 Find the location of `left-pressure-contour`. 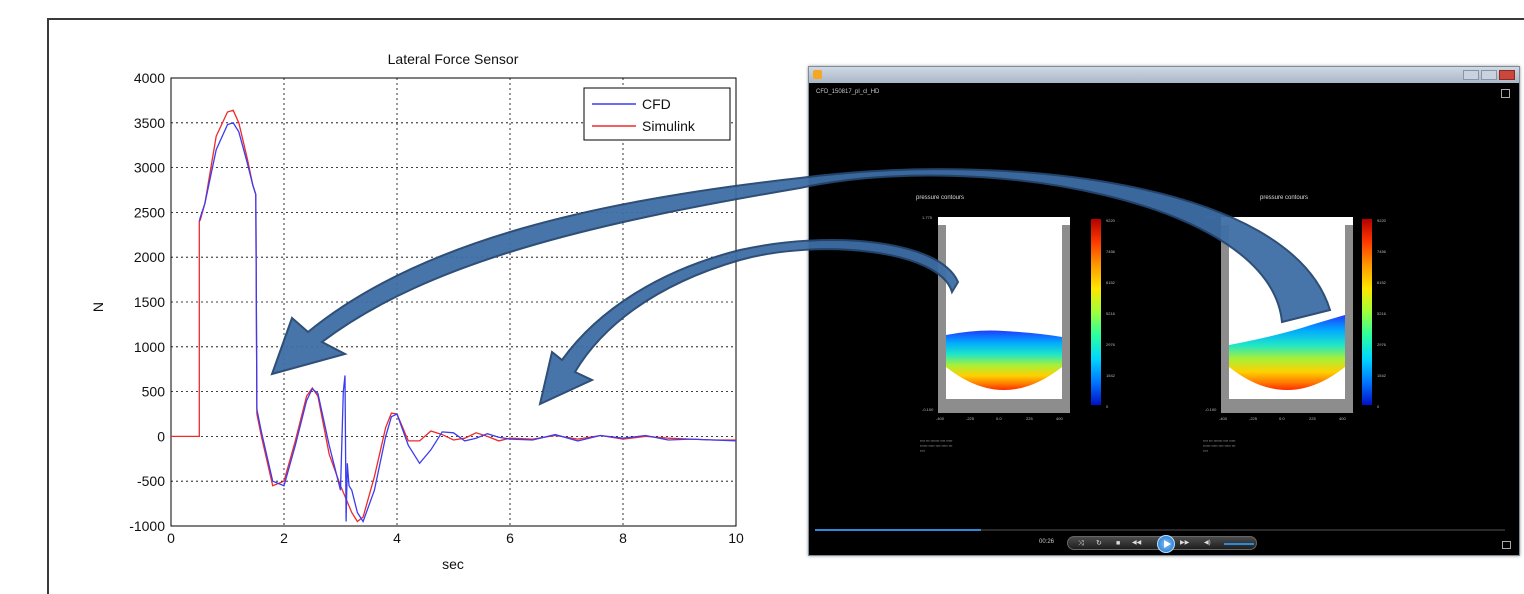

left-pressure-contour is located at coordinates (1004, 360).